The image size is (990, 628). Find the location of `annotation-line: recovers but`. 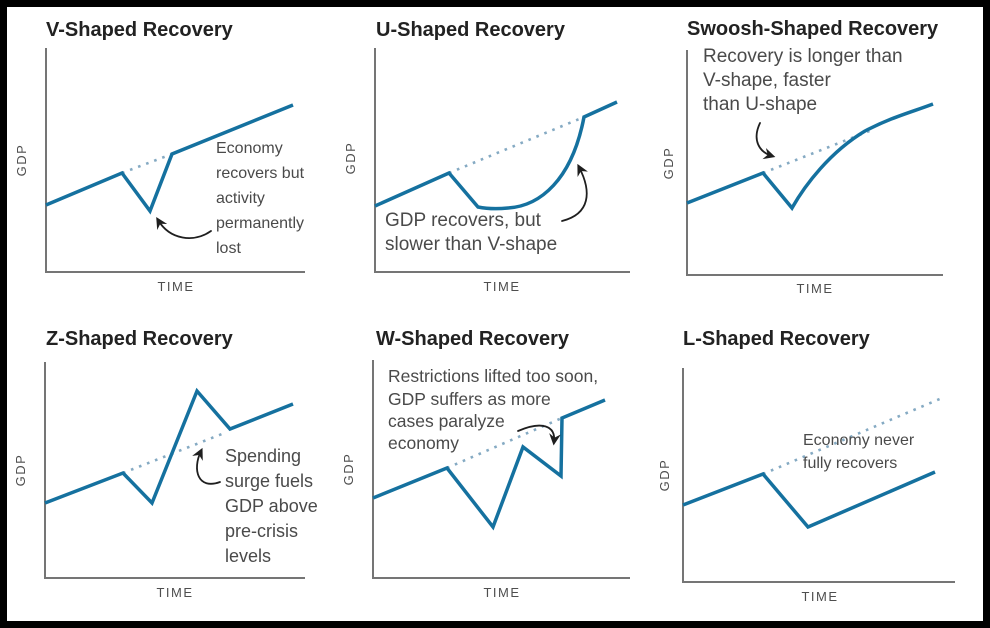

annotation-line: recovers but is located at coordinates (260, 173).